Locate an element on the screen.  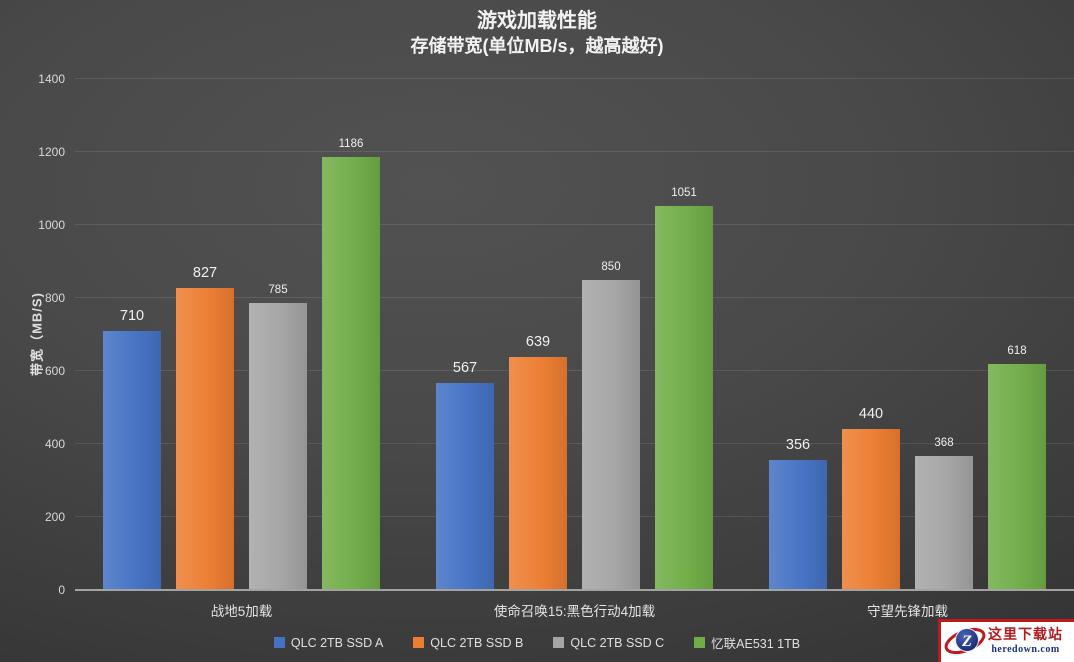
y-tick-label: 400 is located at coordinates (54, 444).